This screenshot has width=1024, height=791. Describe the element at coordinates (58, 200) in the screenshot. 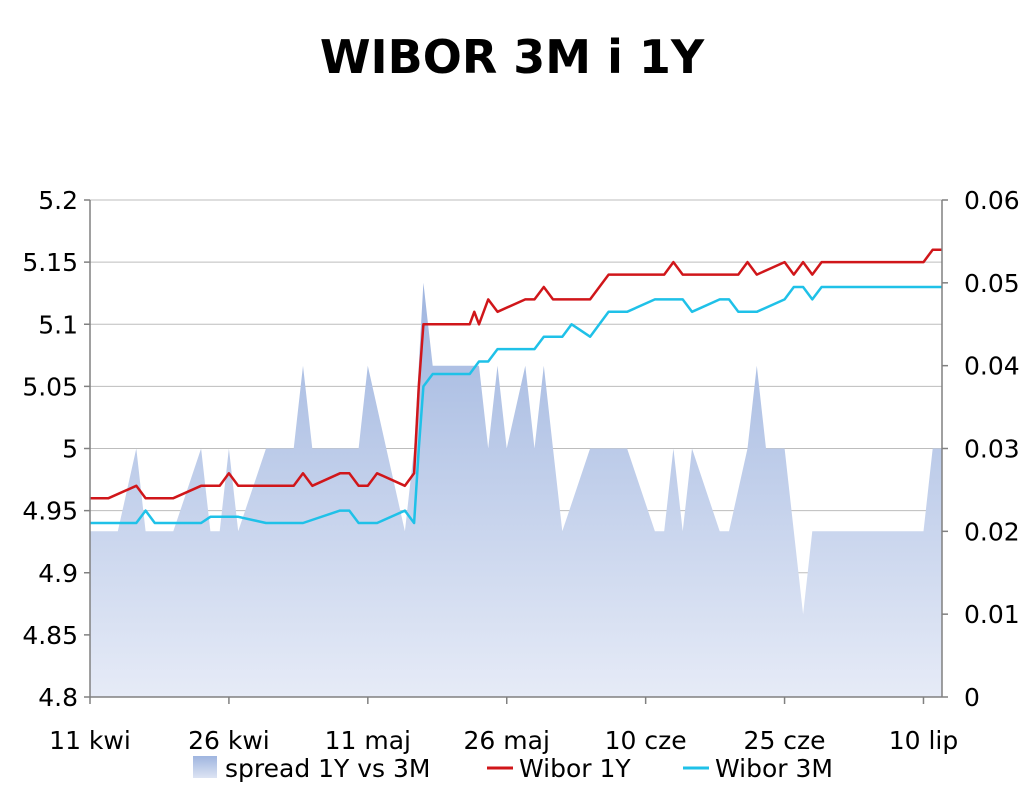

I see `left-tick-label: 5.2` at that location.